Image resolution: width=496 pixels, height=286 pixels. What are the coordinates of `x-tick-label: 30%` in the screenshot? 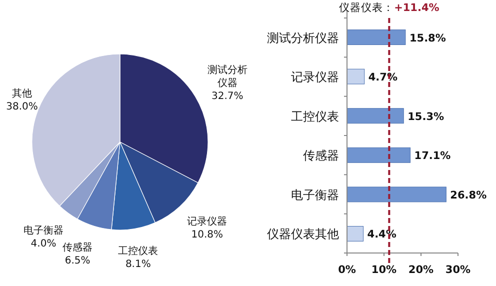 It's located at (458, 270).